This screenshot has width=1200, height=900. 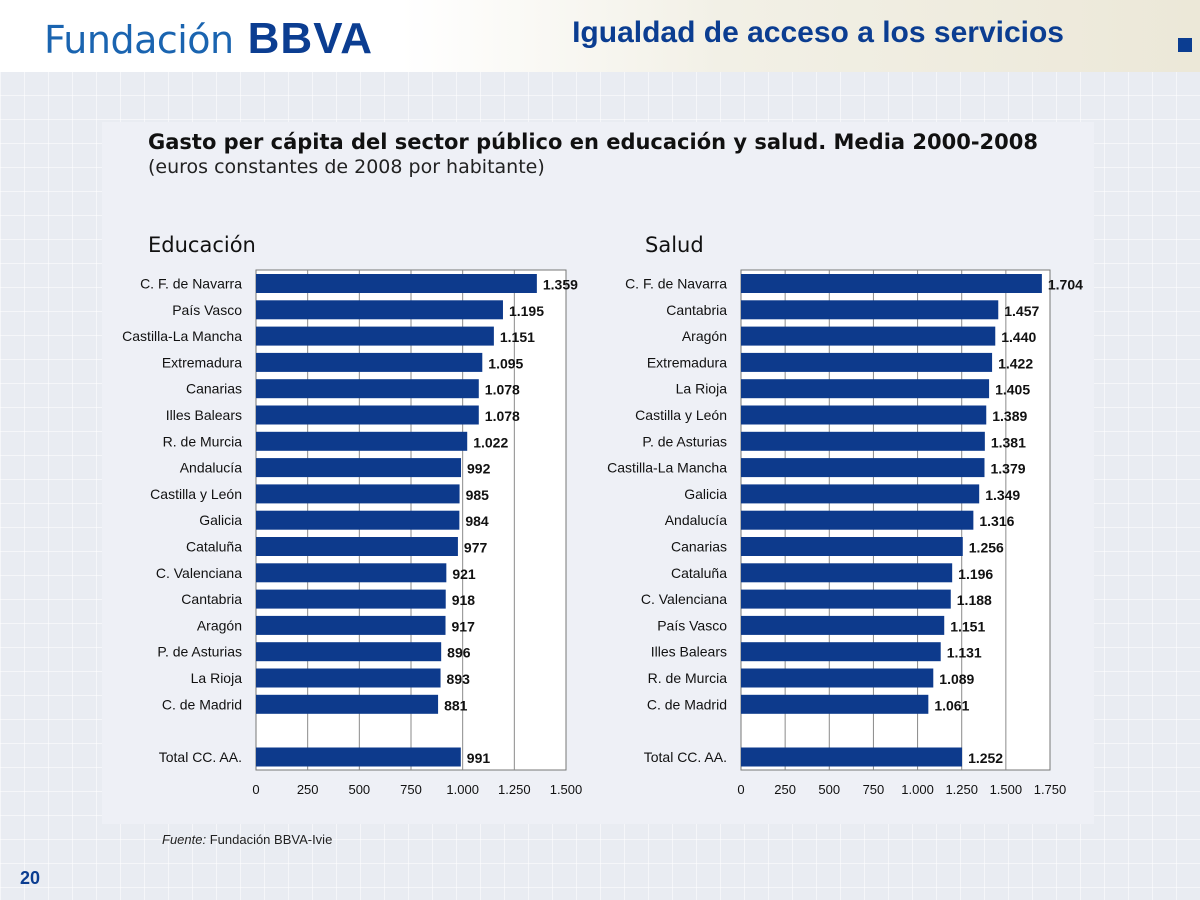 What do you see at coordinates (479, 469) in the screenshot?
I see `educacion-value-label: 992` at bounding box center [479, 469].